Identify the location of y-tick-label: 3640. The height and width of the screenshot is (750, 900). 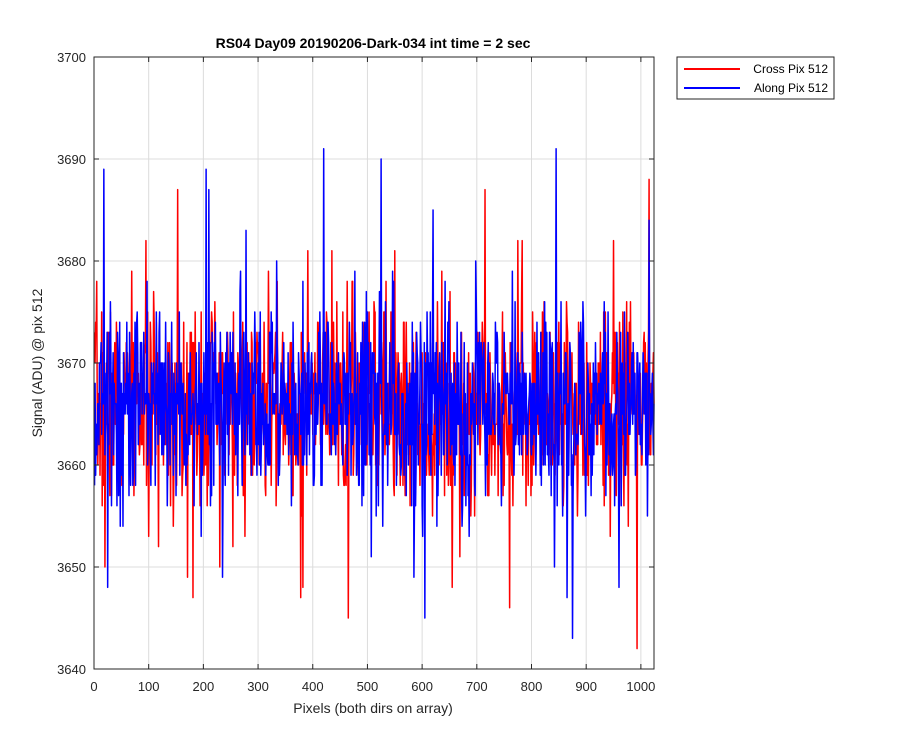
(71, 669).